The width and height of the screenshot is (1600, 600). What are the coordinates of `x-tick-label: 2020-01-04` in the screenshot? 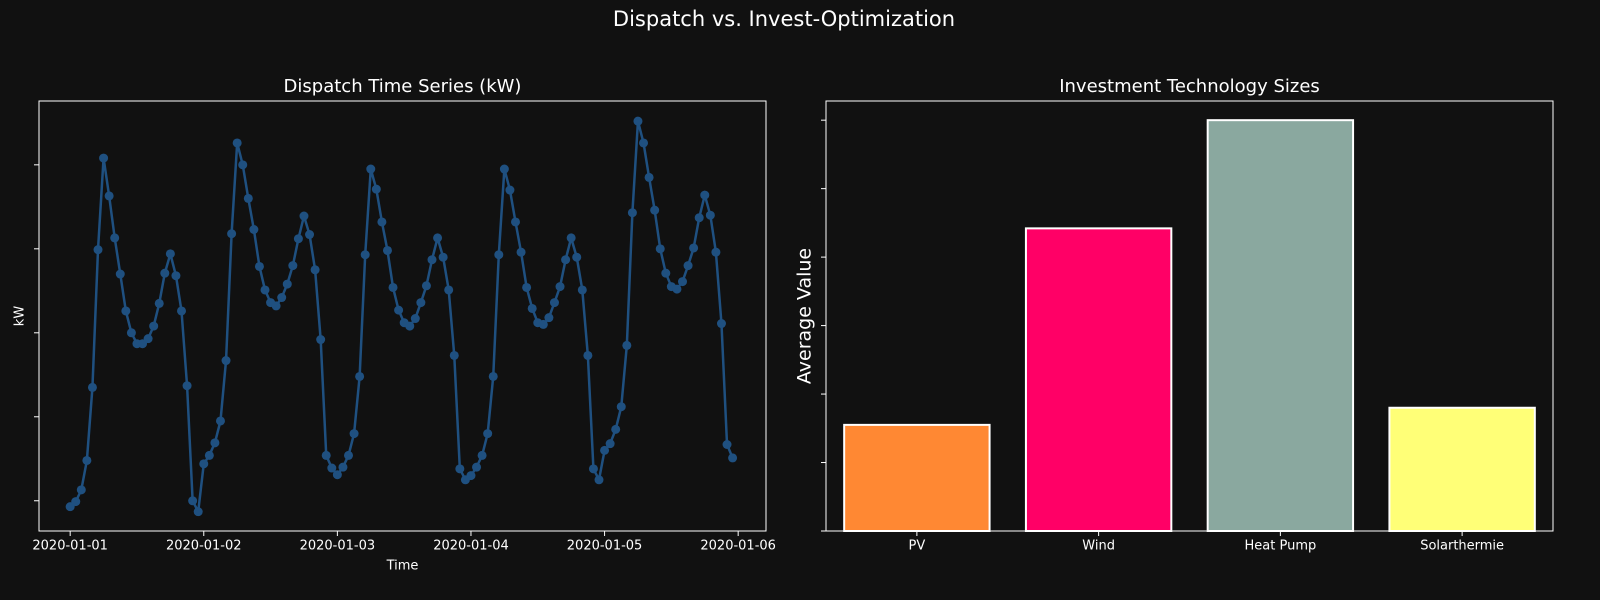 It's located at (471, 546).